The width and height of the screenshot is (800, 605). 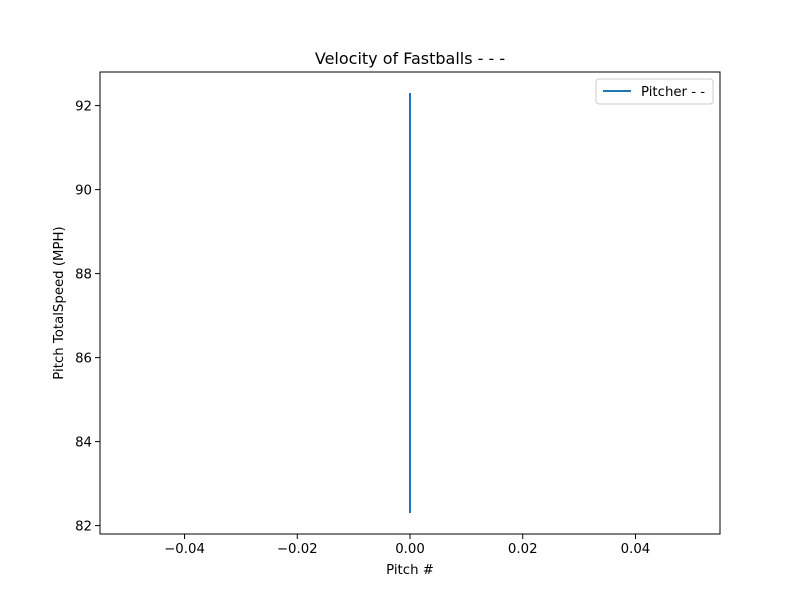 I want to click on legend: Pitcher - -, so click(x=654, y=91).